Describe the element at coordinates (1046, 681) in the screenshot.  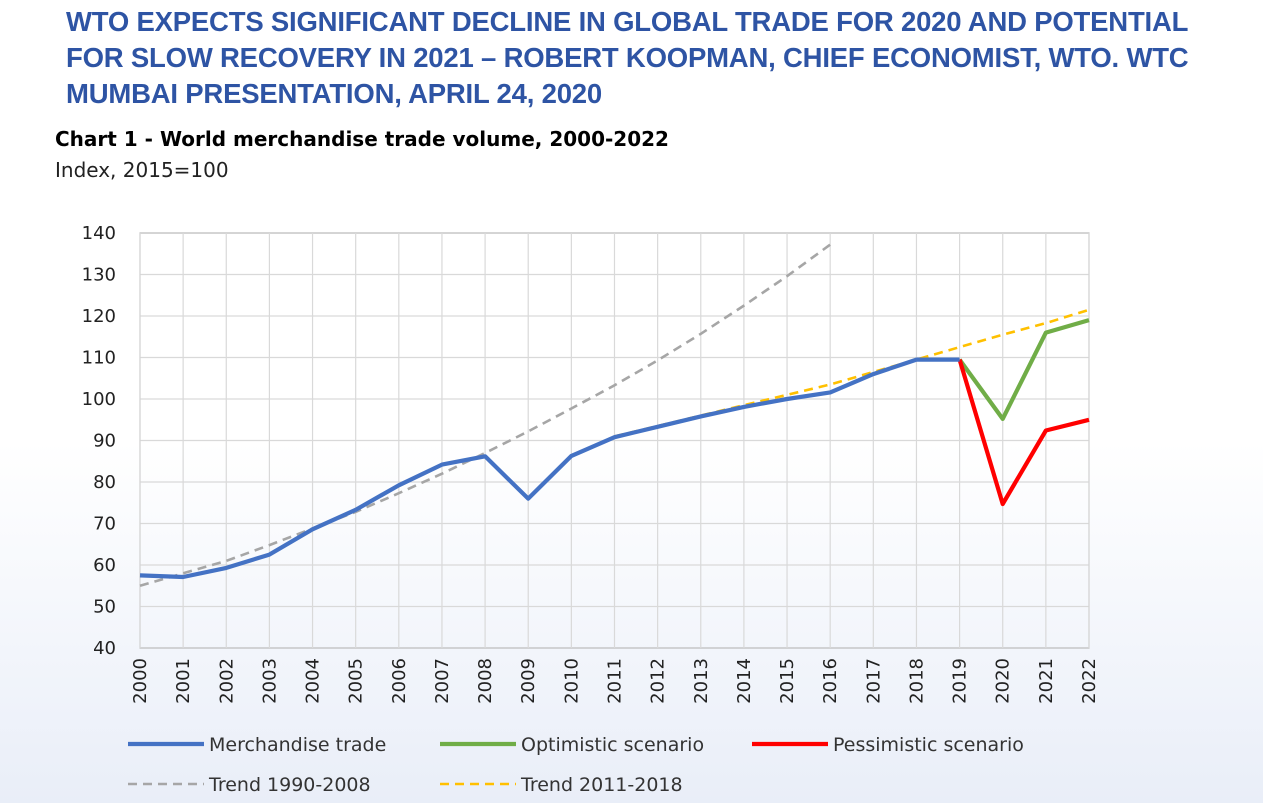
I see `x-tick-label: 2021` at that location.